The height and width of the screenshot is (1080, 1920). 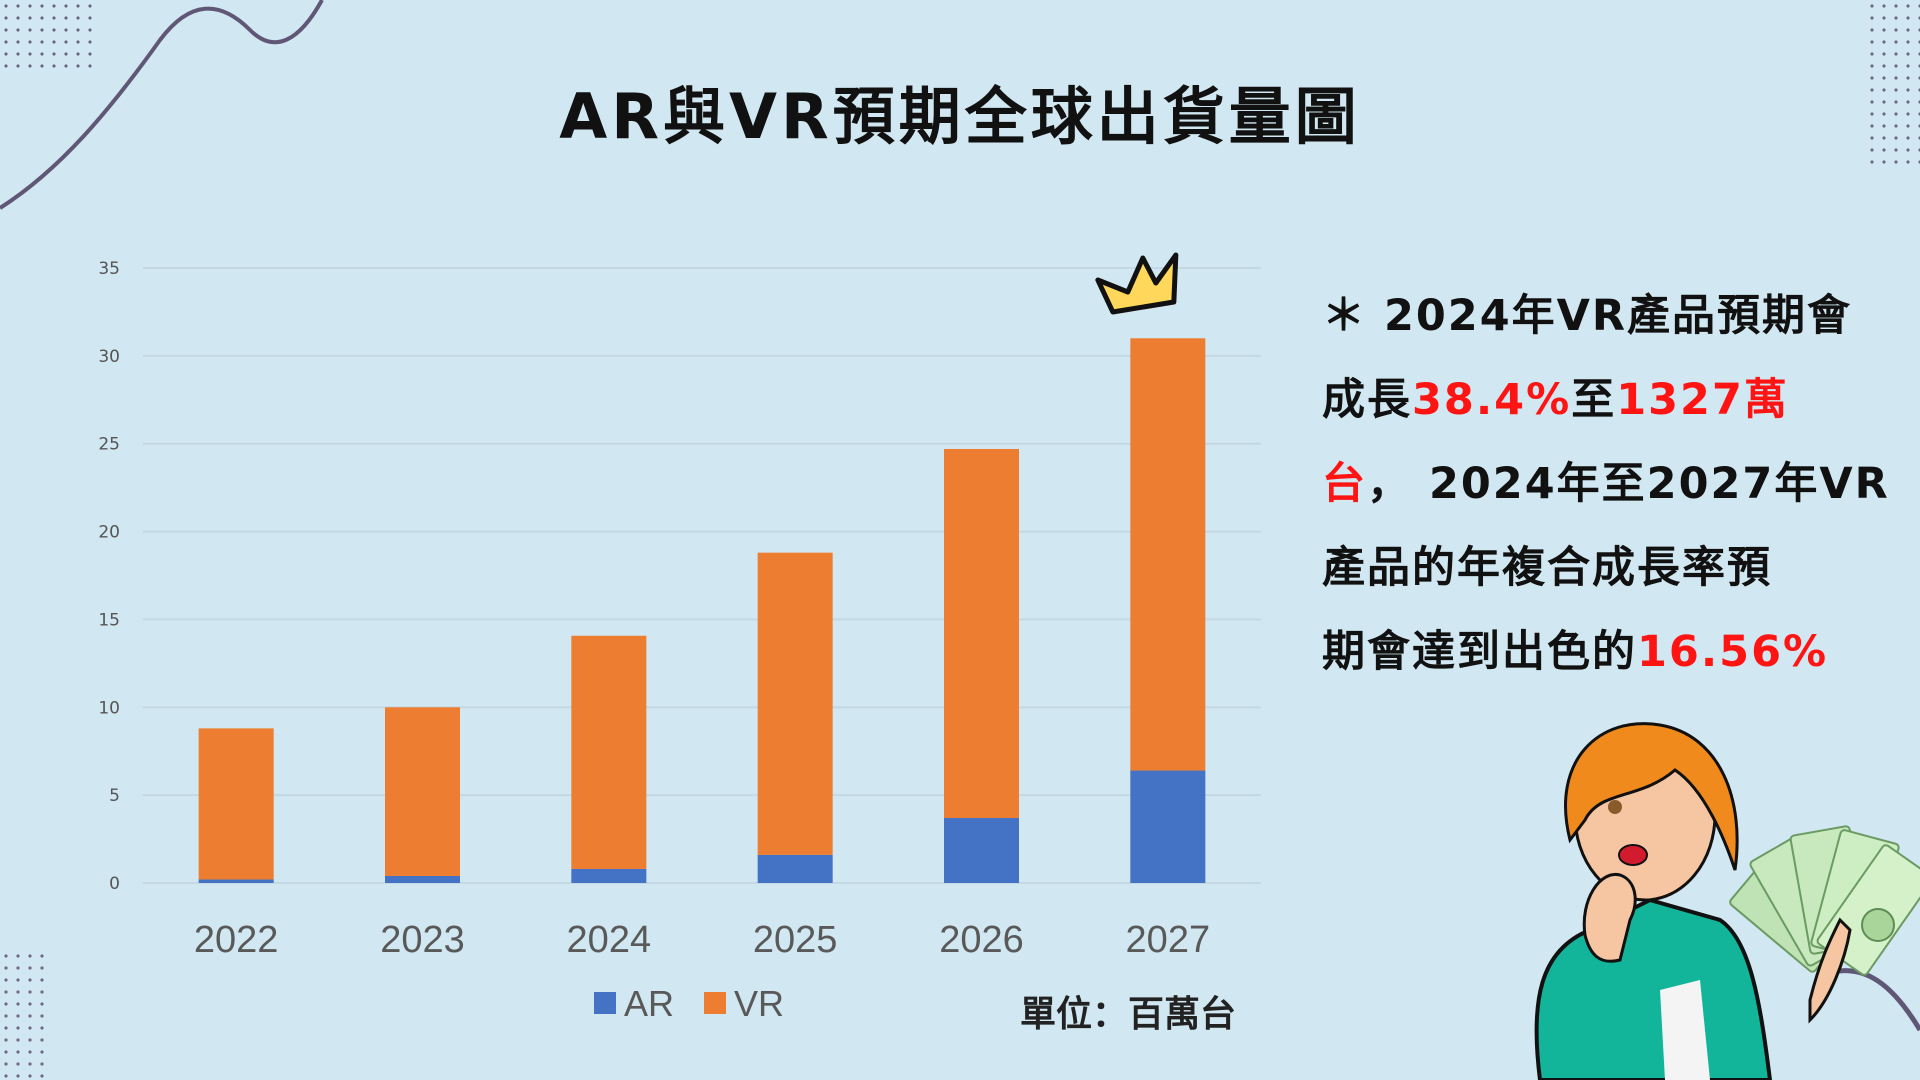 I want to click on y-tick-label: 10, so click(x=109, y=708).